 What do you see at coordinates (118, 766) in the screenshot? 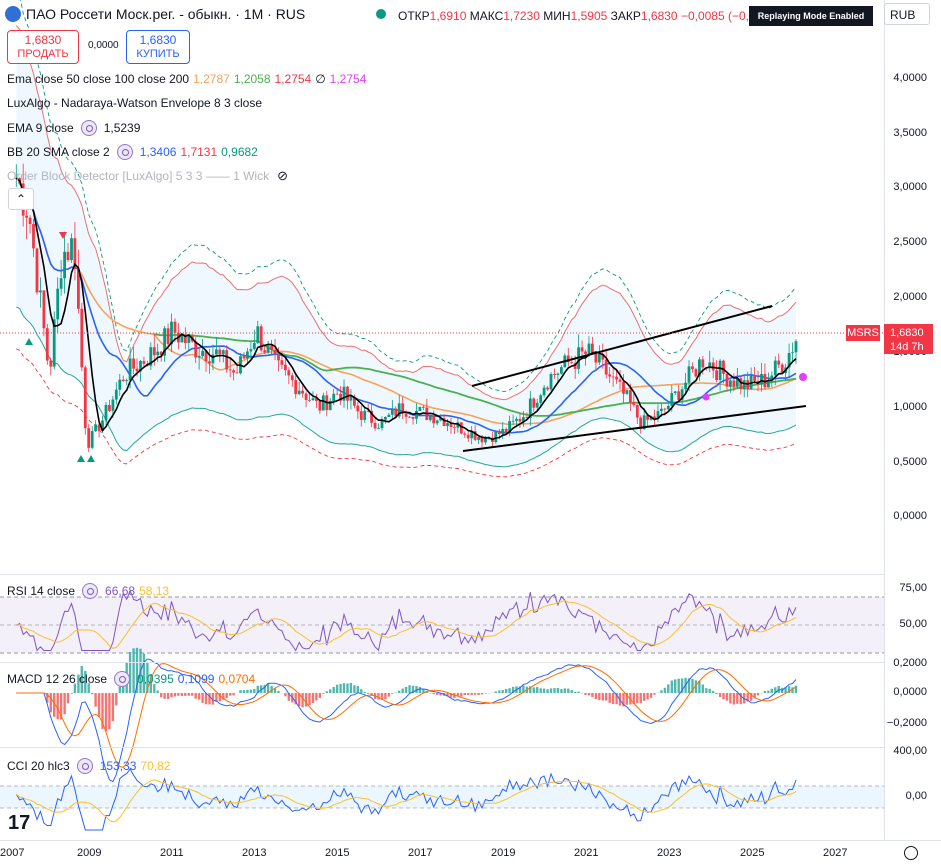
I see `cci-value: 153,33` at bounding box center [118, 766].